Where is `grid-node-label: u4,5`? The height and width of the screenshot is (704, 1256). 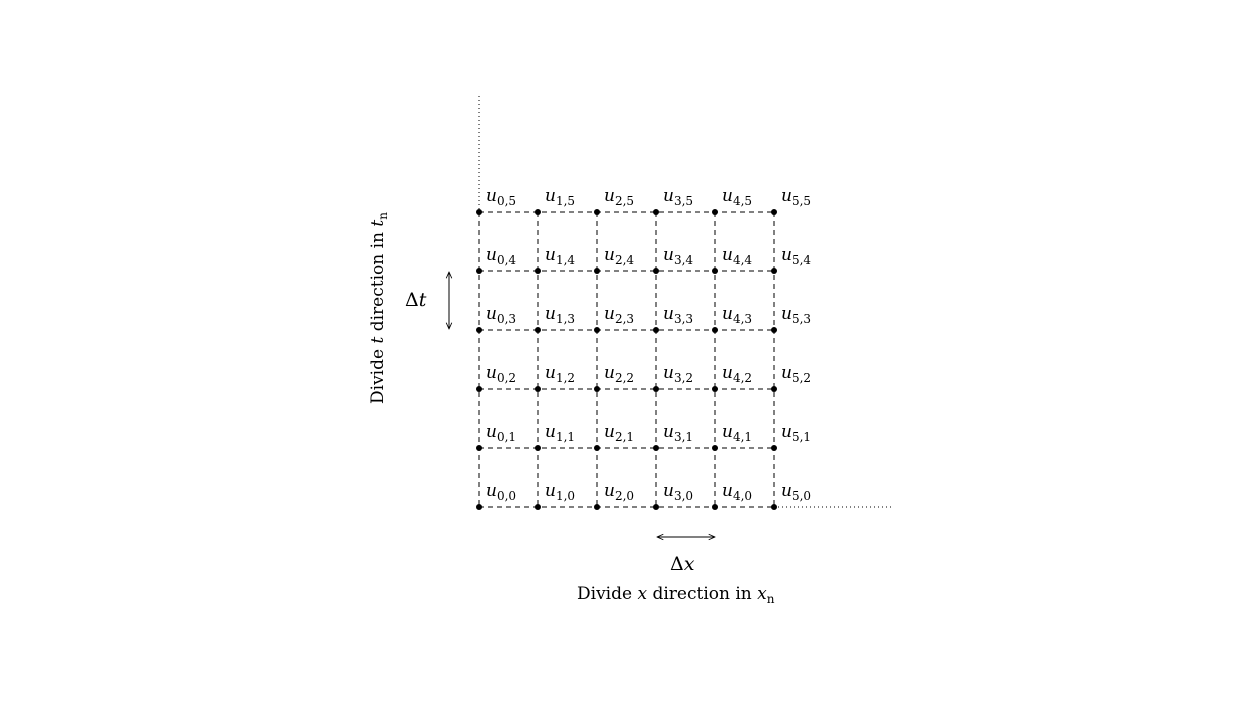
grid-node-label: u4,5 is located at coordinates (737, 197).